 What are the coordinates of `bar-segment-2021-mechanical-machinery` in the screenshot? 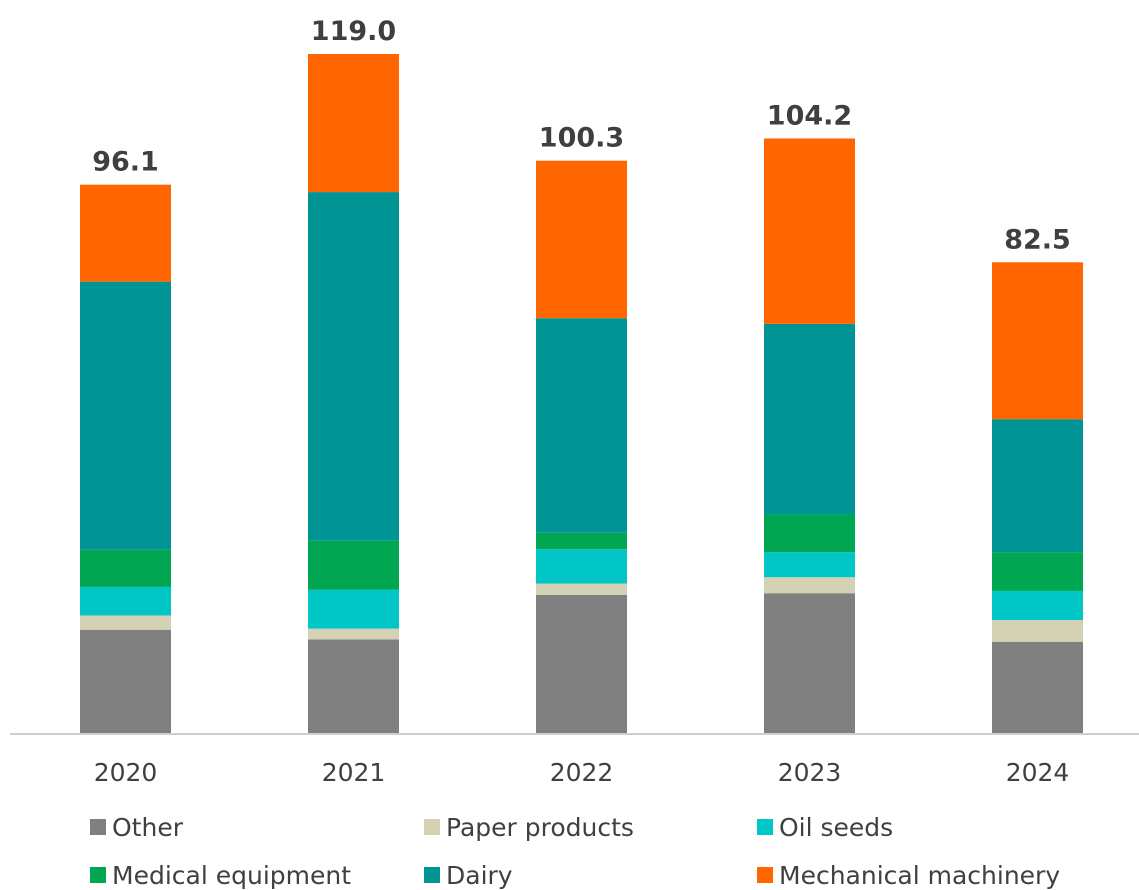 It's located at (353, 123).